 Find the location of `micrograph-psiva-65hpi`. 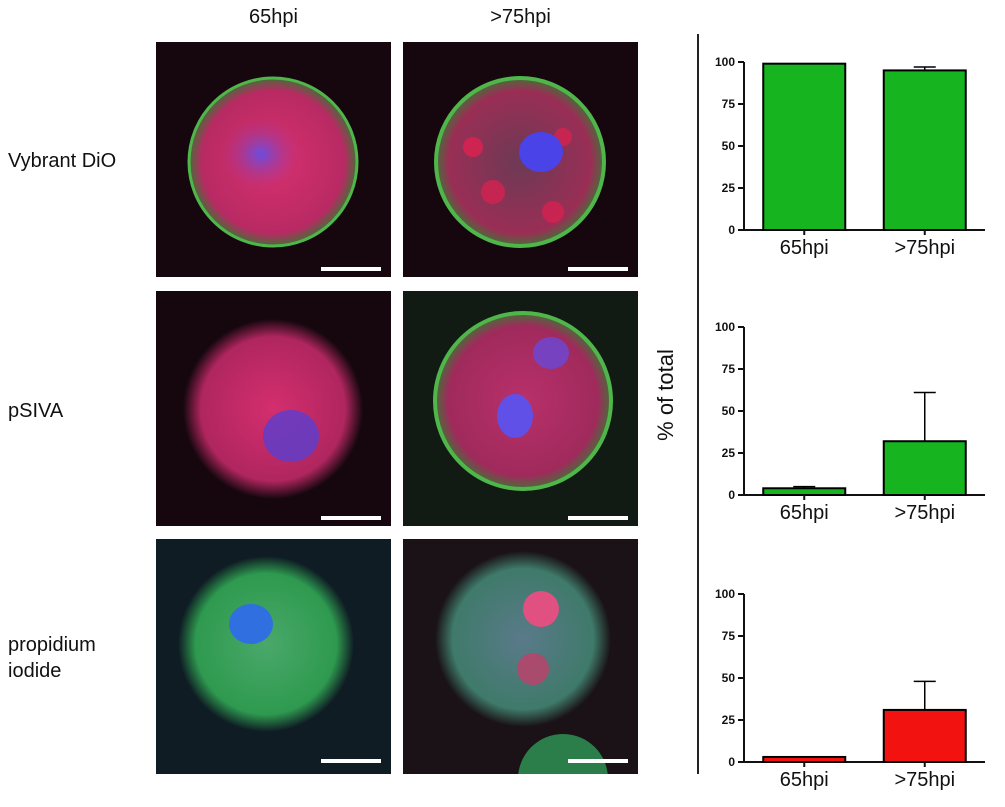

micrograph-psiva-65hpi is located at coordinates (273, 408).